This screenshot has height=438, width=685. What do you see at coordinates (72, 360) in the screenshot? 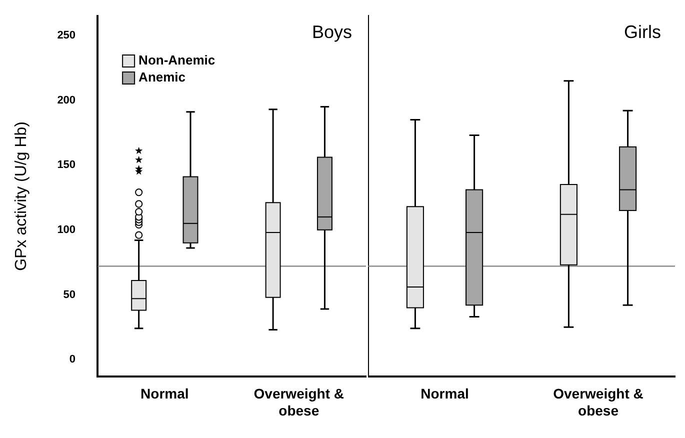
I see `y-tick-label: 0` at bounding box center [72, 360].